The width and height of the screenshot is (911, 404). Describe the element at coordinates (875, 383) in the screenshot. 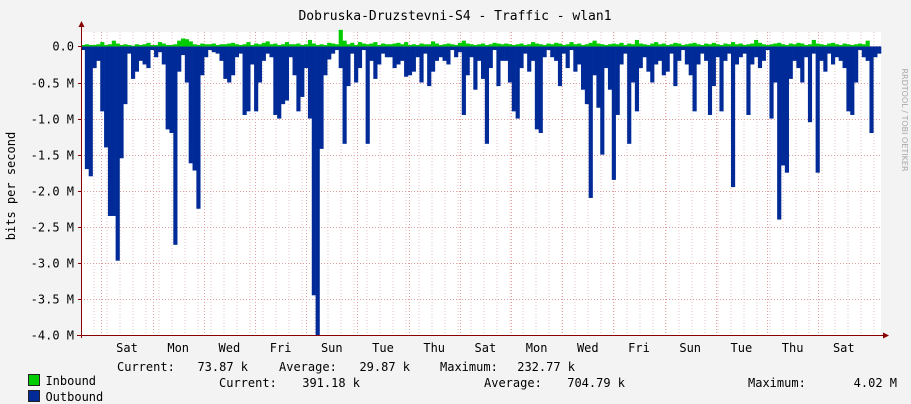

I see `outbound-maximum-value: 4.02 M` at that location.